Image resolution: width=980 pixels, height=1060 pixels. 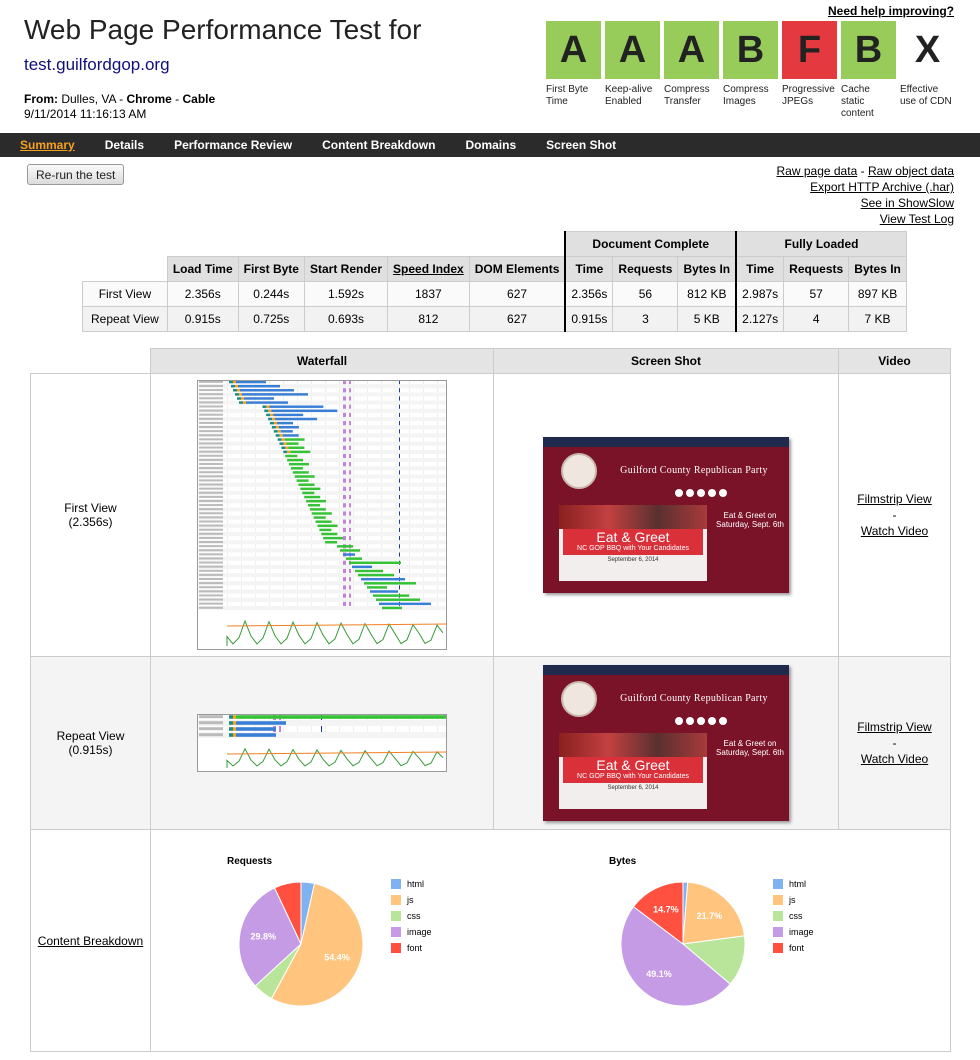 I want to click on grade-first-byte: A First Byte Time, so click(x=573, y=70).